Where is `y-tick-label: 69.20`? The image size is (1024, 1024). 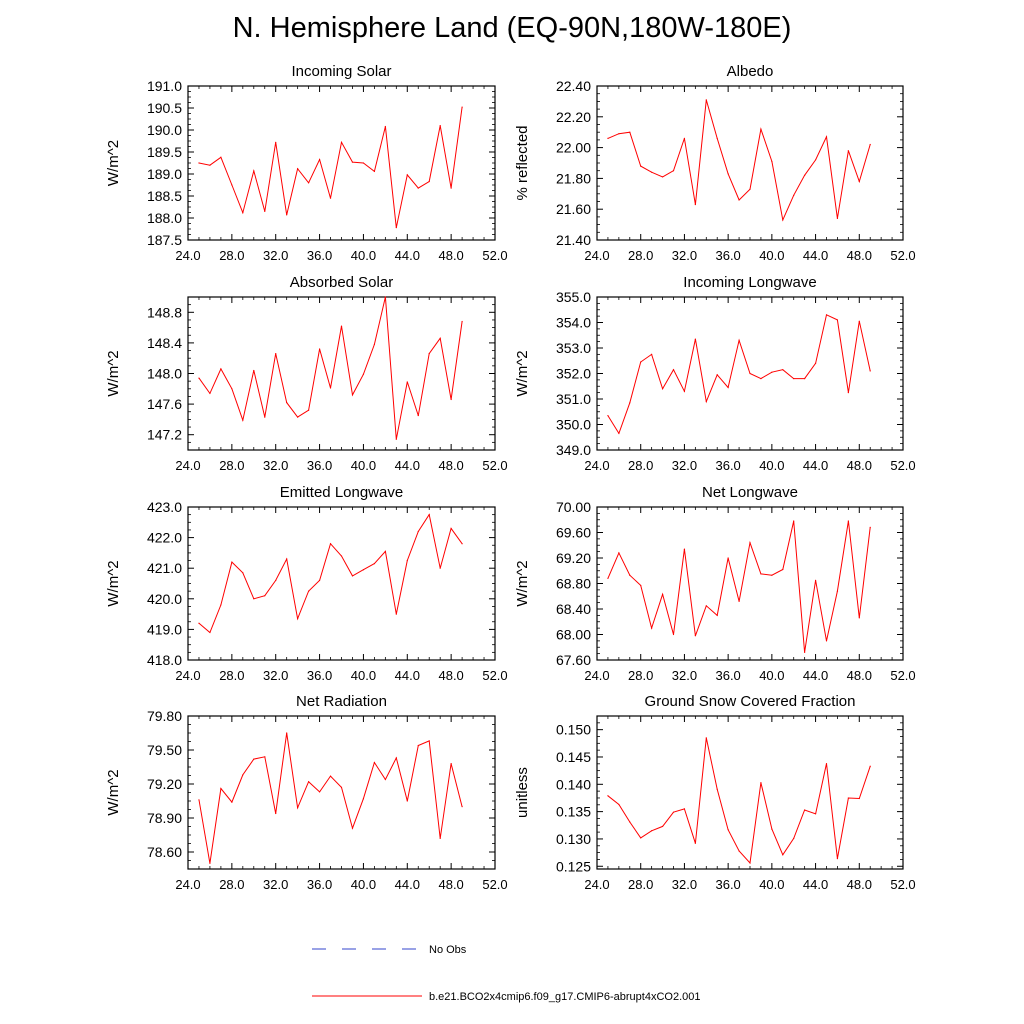 y-tick-label: 69.20 is located at coordinates (573, 558).